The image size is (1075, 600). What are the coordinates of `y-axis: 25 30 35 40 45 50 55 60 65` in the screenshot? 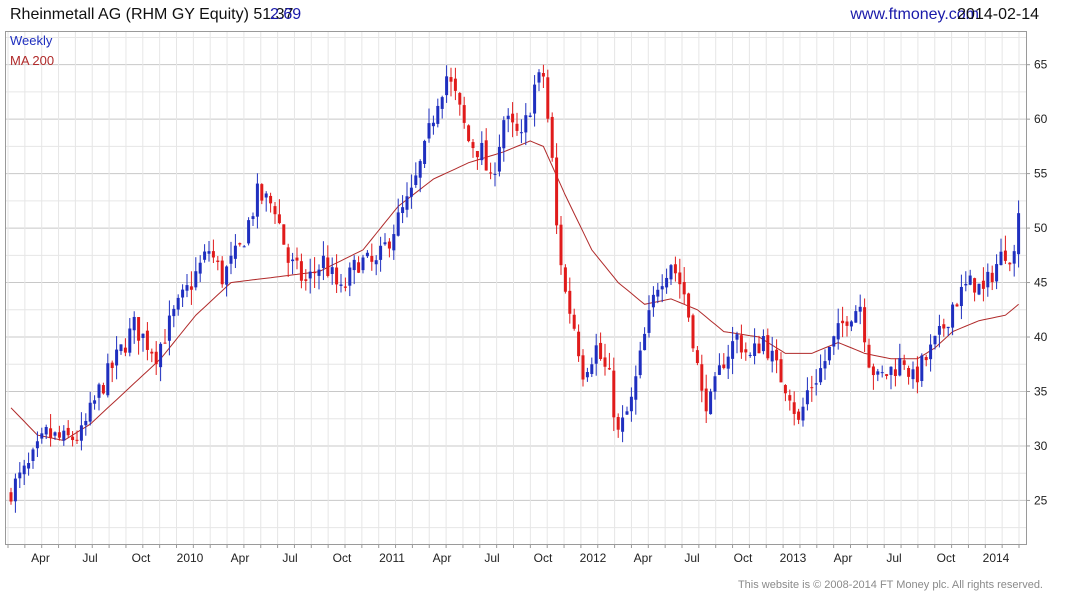 It's located at (1037, 282).